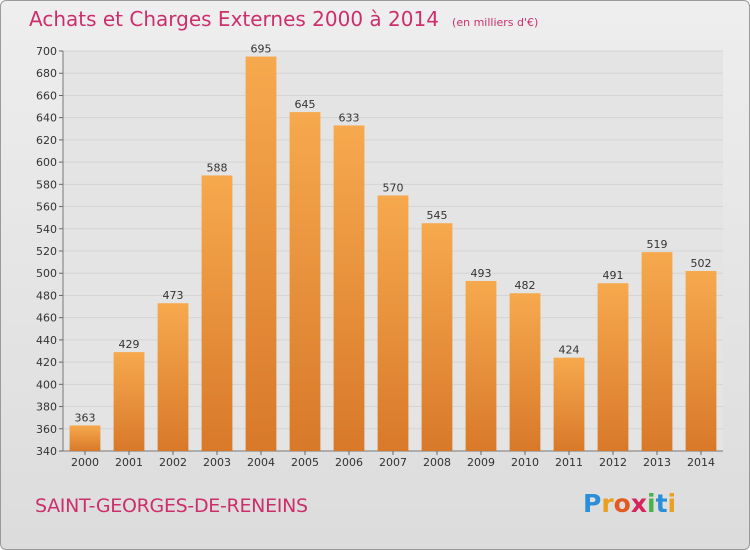 The height and width of the screenshot is (550, 750). Describe the element at coordinates (129, 462) in the screenshot. I see `x-tick-label-2001: 2001` at that location.